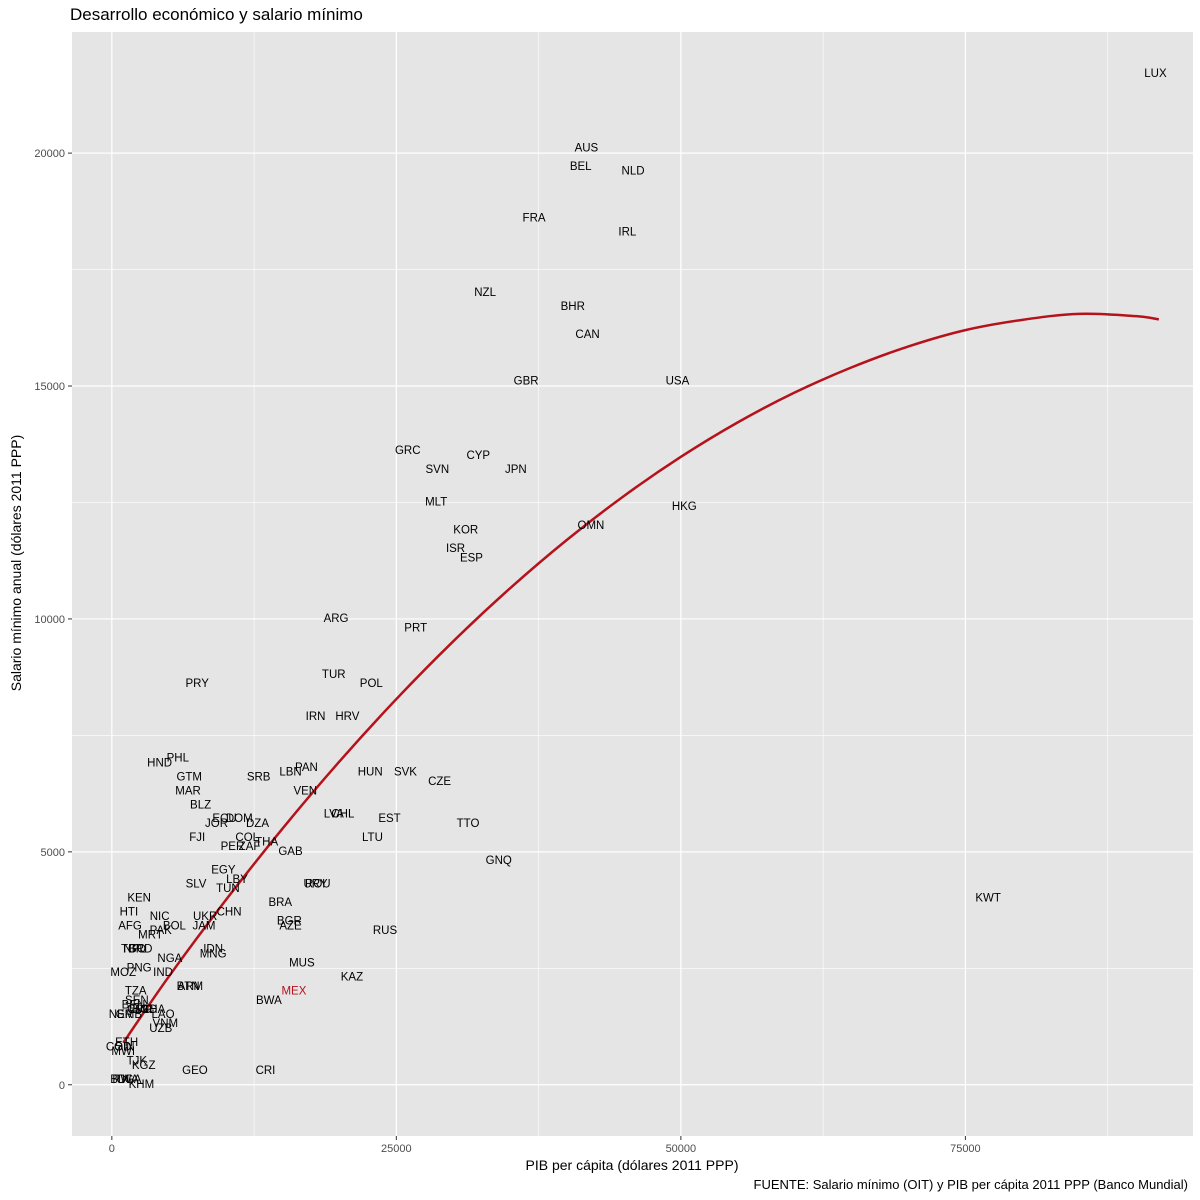  Describe the element at coordinates (247, 838) in the screenshot. I see `country-label-col: COL` at that location.